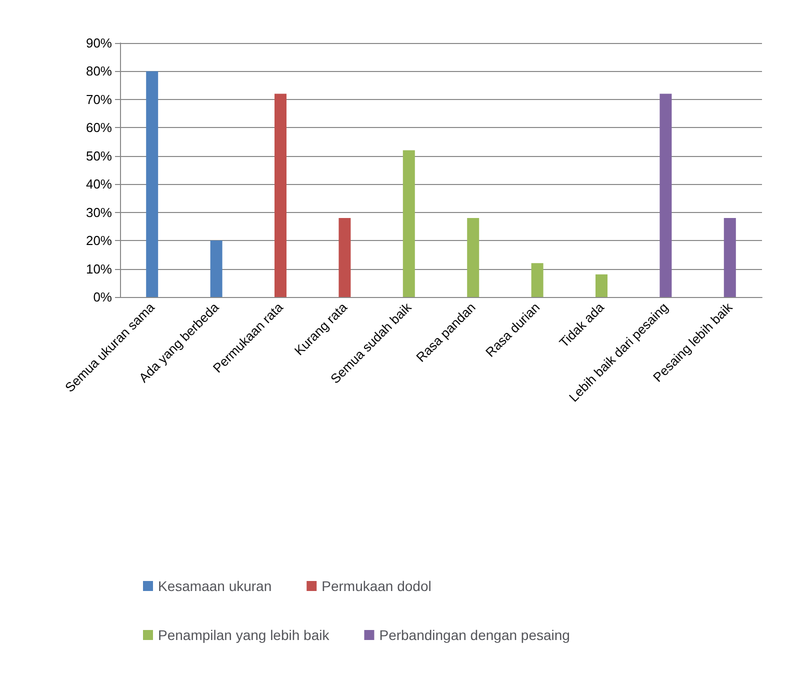 The height and width of the screenshot is (673, 785). Describe the element at coordinates (99, 128) in the screenshot. I see `y-tick-label: 60%` at that location.